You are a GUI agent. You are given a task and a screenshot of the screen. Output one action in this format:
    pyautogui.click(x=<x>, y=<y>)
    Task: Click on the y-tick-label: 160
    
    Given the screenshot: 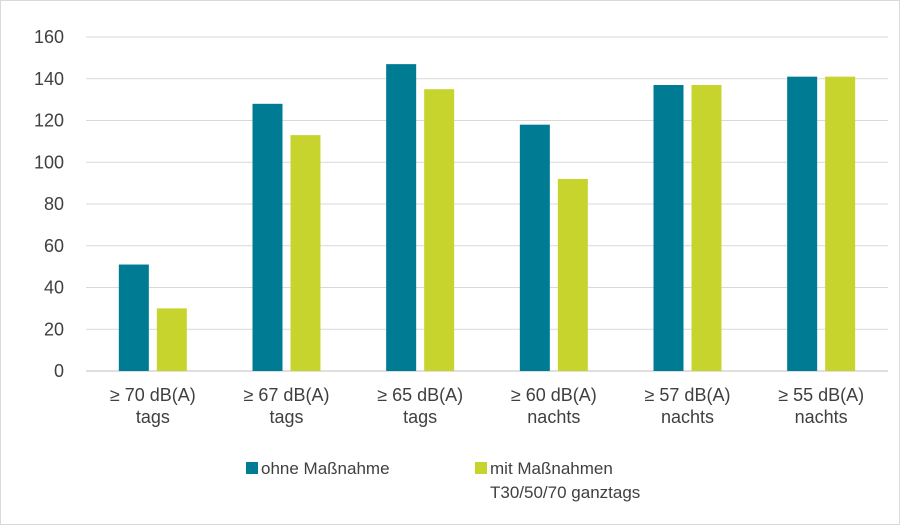 What is the action you would take?
    pyautogui.click(x=49, y=37)
    